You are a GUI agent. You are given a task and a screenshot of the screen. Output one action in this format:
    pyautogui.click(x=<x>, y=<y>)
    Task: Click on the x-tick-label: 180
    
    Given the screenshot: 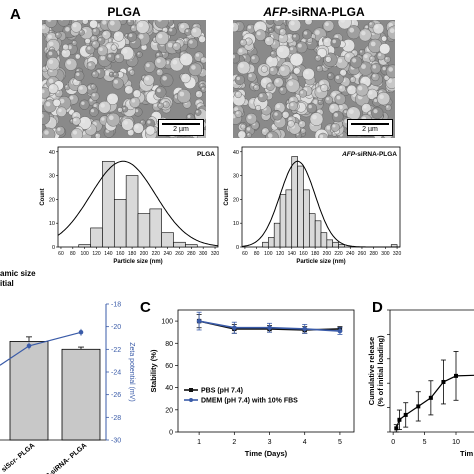 What is the action you would take?
    pyautogui.click(x=315, y=254)
    